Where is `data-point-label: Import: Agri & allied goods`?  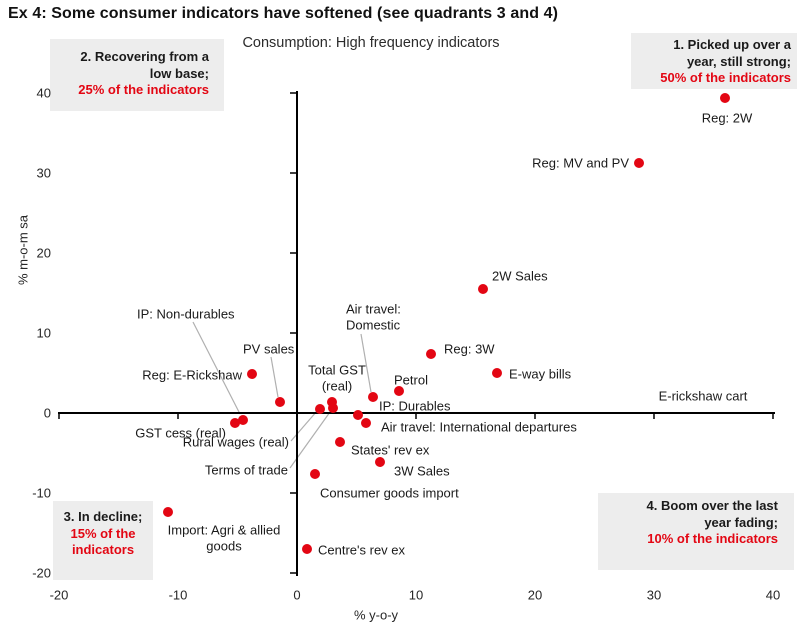
data-point-label: Import: Agri & allied goods is located at coordinates (224, 538).